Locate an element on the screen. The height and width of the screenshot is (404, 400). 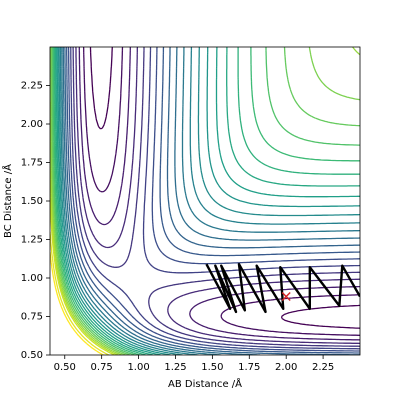
x-tick-label: 1.00 is located at coordinates (138, 367).